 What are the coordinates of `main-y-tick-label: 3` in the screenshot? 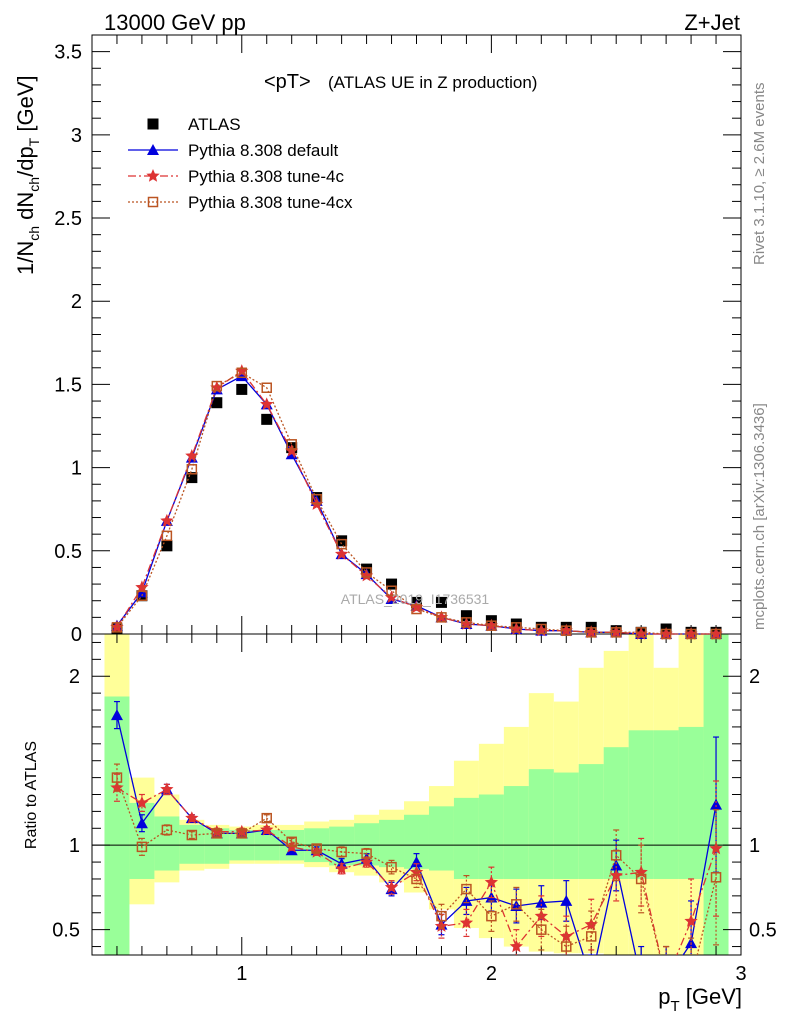 It's located at (76, 136).